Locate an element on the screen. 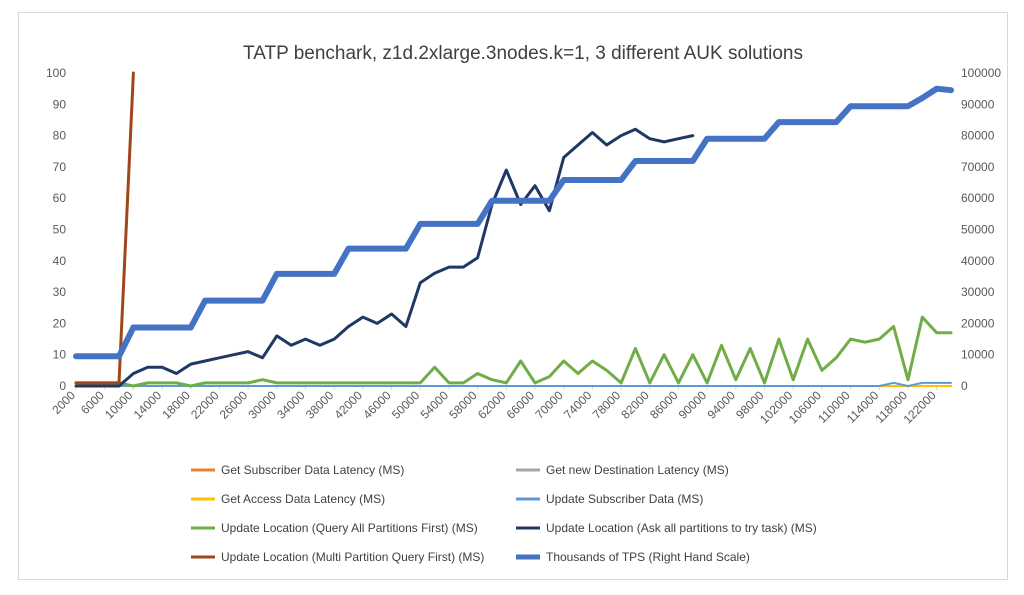 This screenshot has width=1024, height=595. right-axis-tick-label: 40000 is located at coordinates (978, 261).